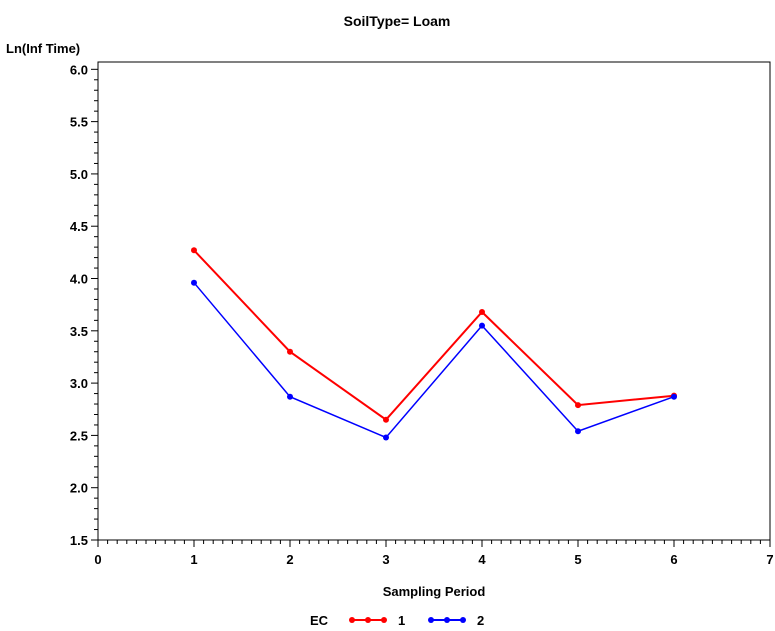 This screenshot has width=775, height=631. Describe the element at coordinates (79, 174) in the screenshot. I see `y-tick-label: 5.0` at that location.